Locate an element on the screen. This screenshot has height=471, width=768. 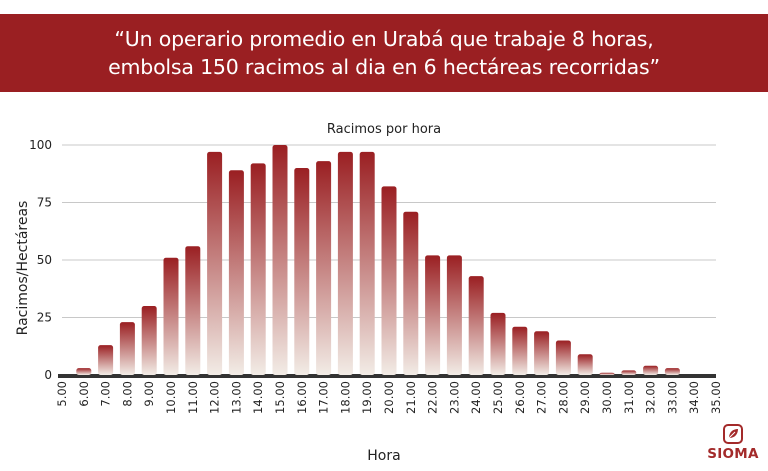
bar-8.00 is located at coordinates (127, 348).